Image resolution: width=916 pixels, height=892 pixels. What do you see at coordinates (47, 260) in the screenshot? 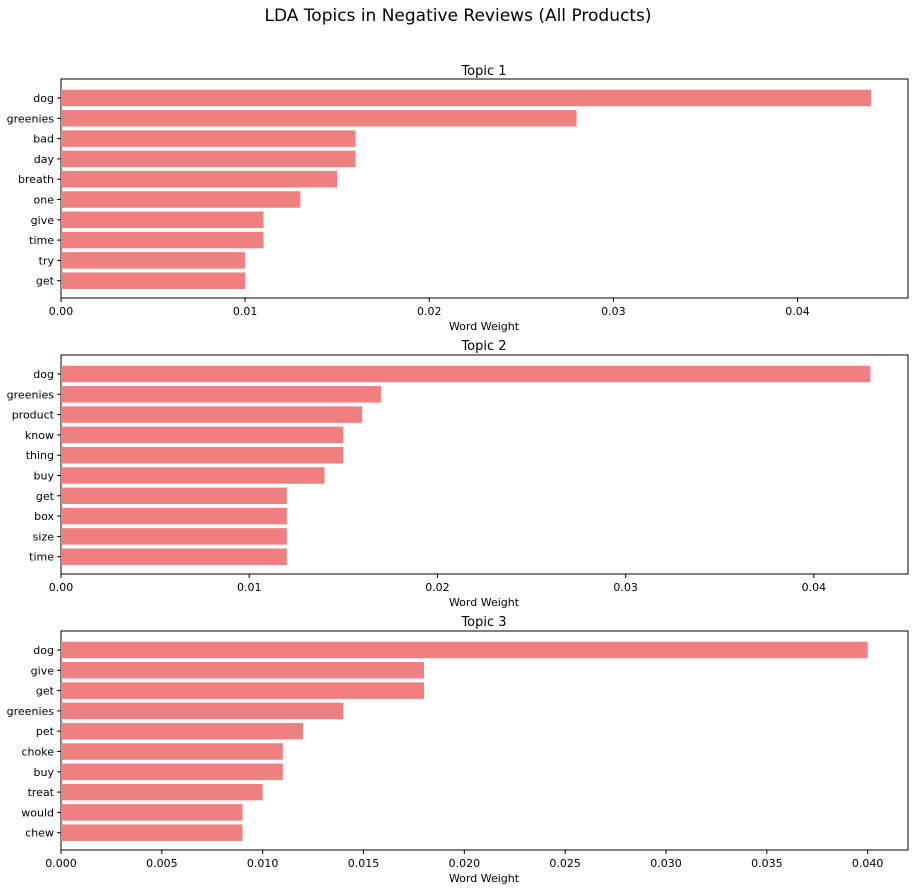
I see `y-tick-label: try` at bounding box center [47, 260].